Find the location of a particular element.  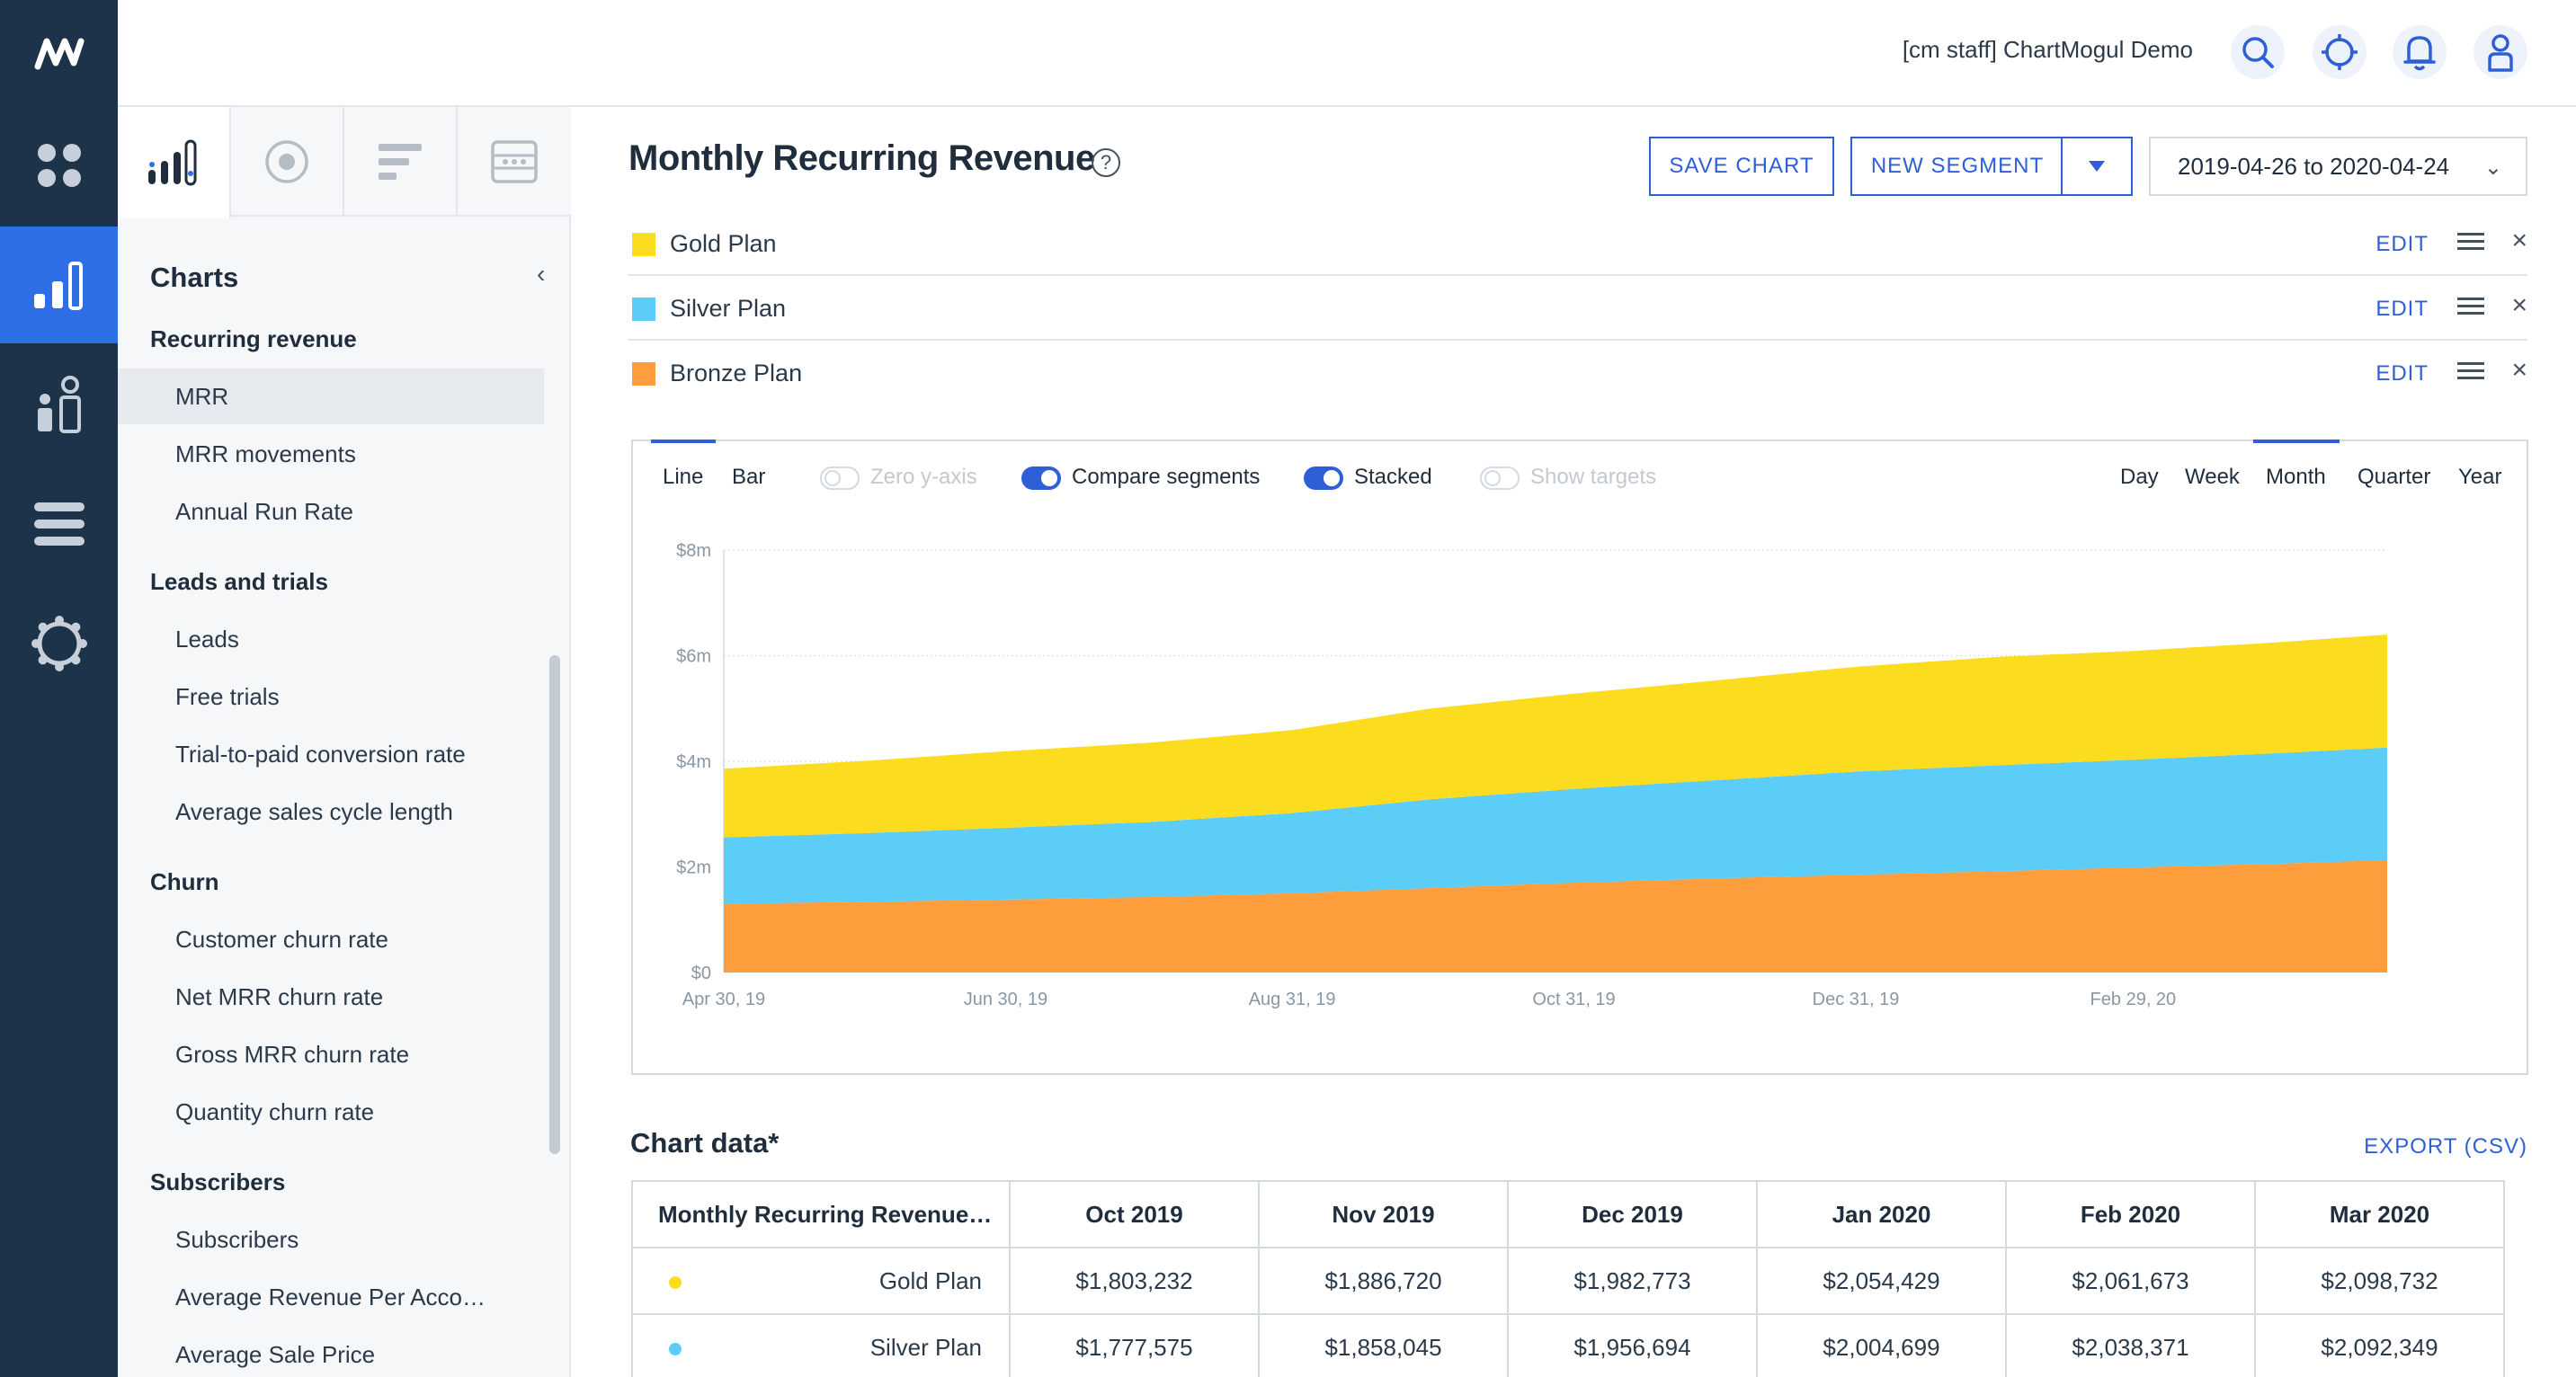

table-cell: $1,777,575 is located at coordinates (1134, 1345).